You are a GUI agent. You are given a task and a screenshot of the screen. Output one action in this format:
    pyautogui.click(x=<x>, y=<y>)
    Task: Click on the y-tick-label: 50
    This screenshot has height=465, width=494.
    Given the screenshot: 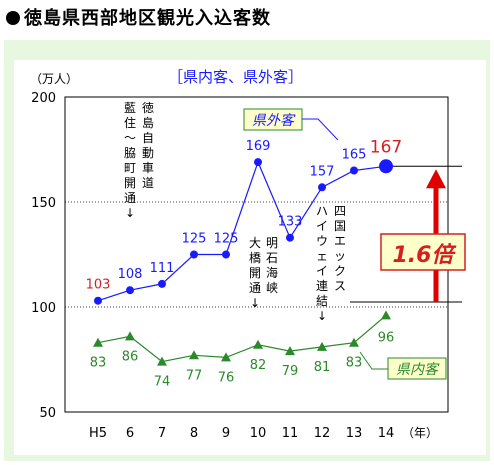 What is the action you would take?
    pyautogui.click(x=47, y=413)
    